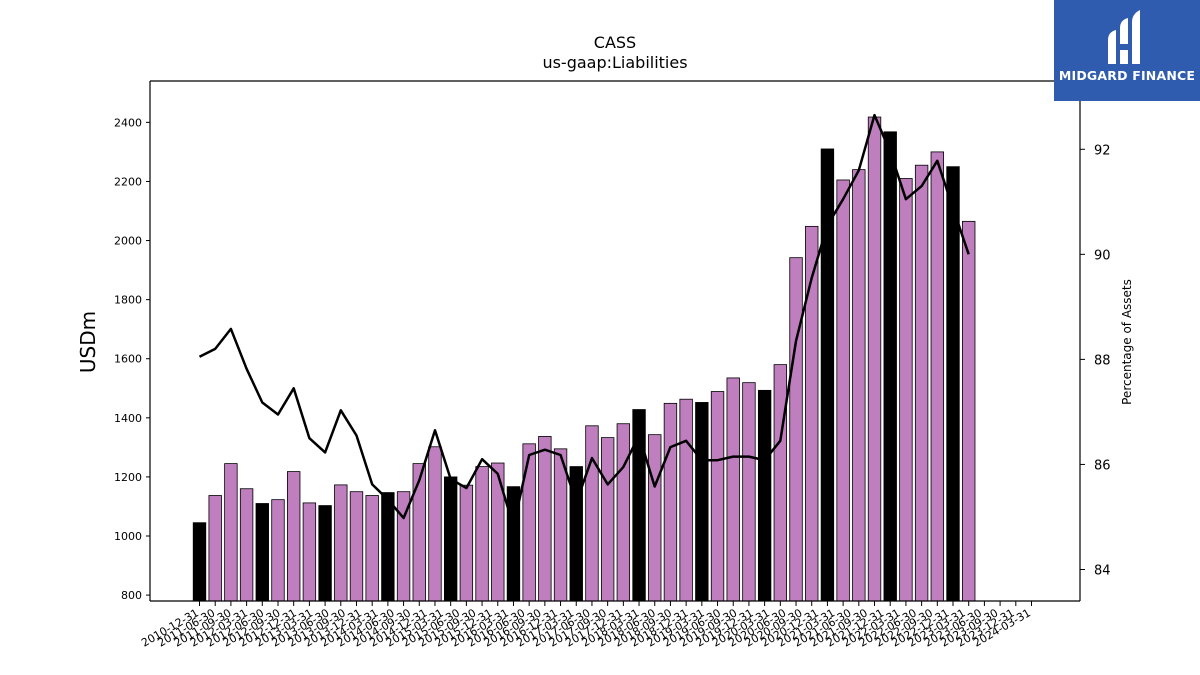 The height and width of the screenshot is (675, 1200). What do you see at coordinates (1102, 360) in the screenshot?
I see `y2-tick-label: 88` at bounding box center [1102, 360].